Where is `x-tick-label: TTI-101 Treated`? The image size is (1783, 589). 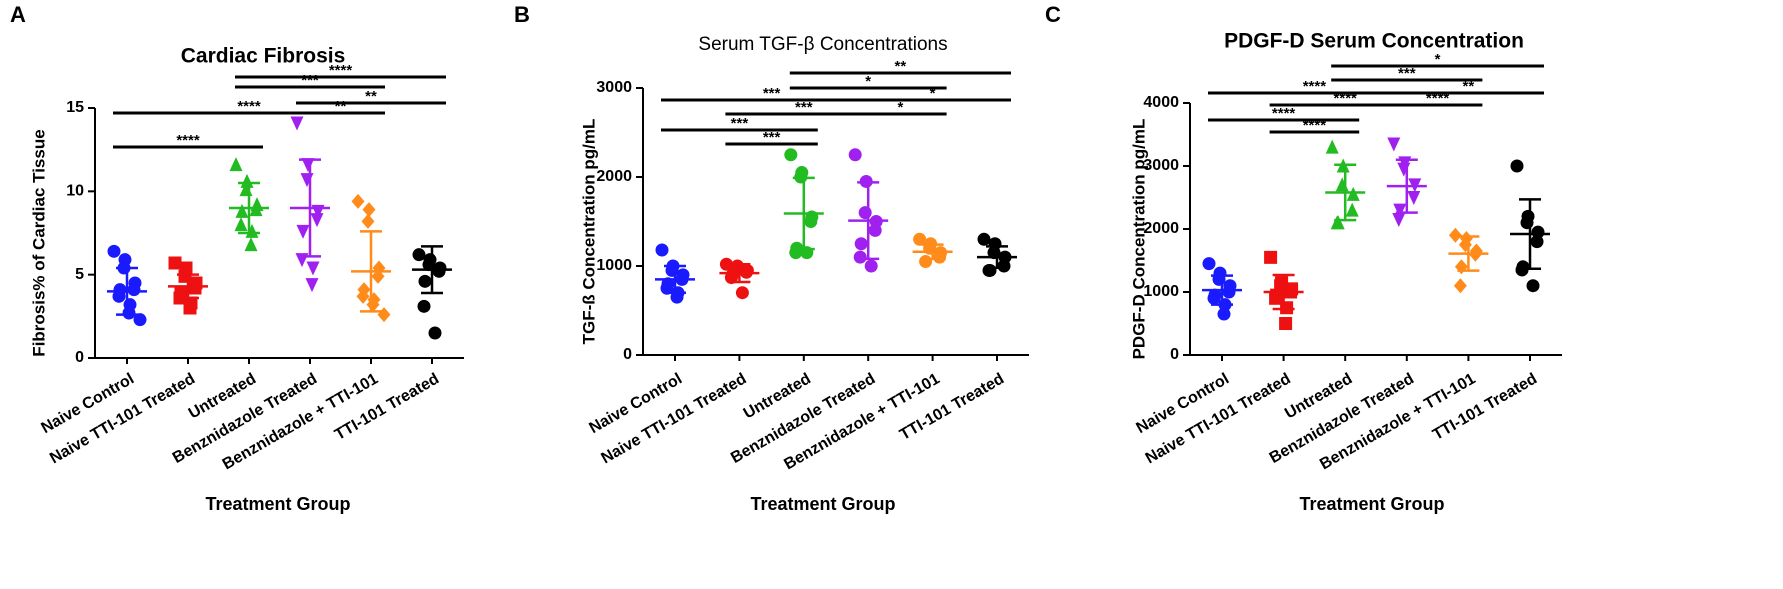
x-tick-label: TTI-101 Treated is located at coordinates (387, 406).